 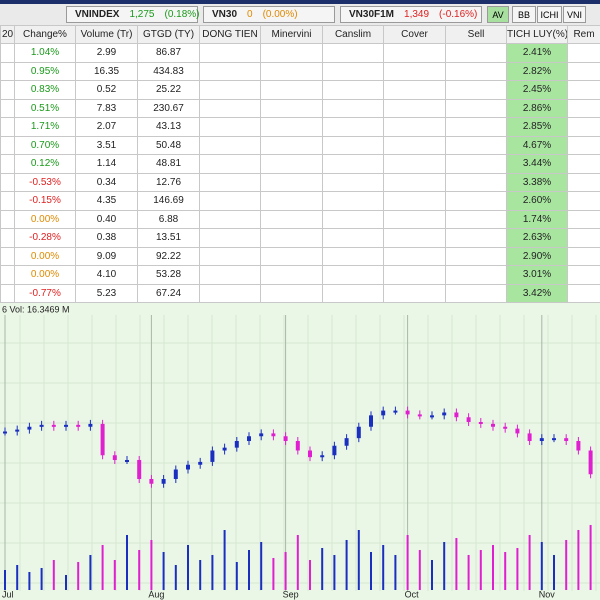 I want to click on table-row: -0.53% 0.34 12.76 3.38%, so click(x=300, y=182).